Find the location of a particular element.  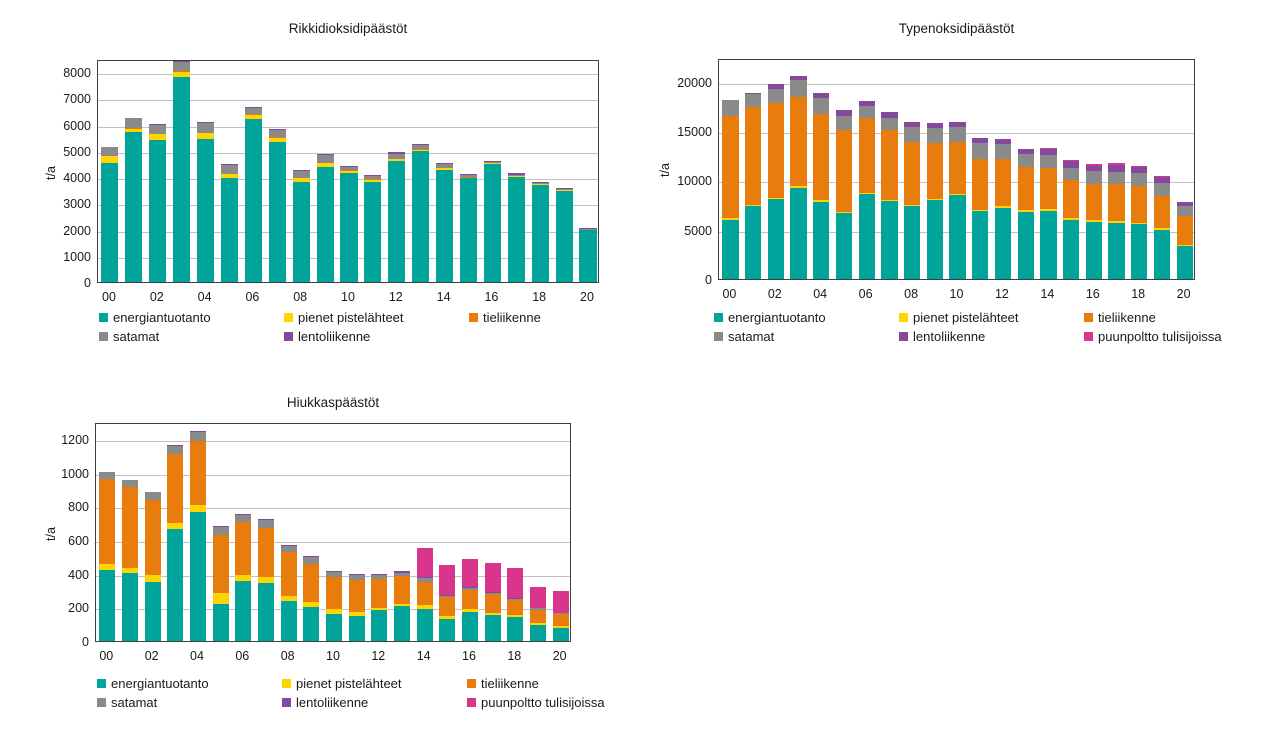

chart-title: Hiukkaspäästöt is located at coordinates (333, 402).